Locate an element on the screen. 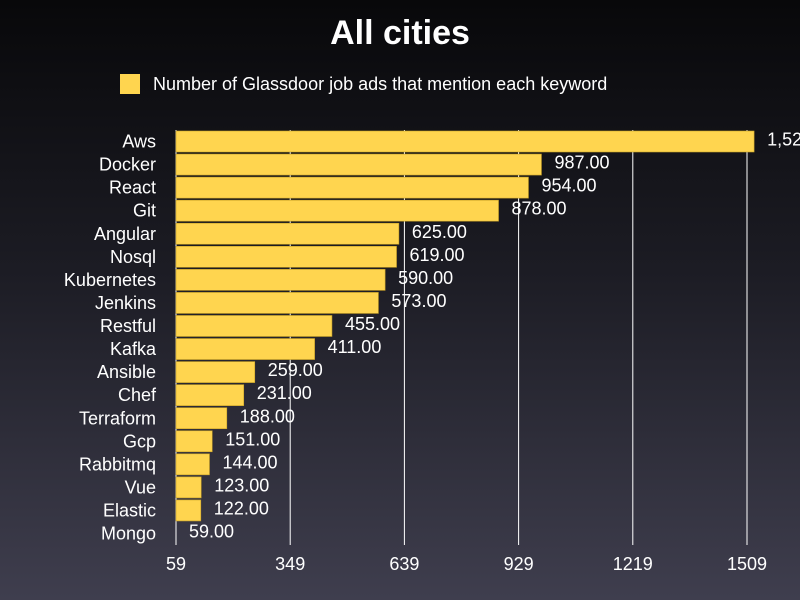  category-label: Angular is located at coordinates (125, 234).